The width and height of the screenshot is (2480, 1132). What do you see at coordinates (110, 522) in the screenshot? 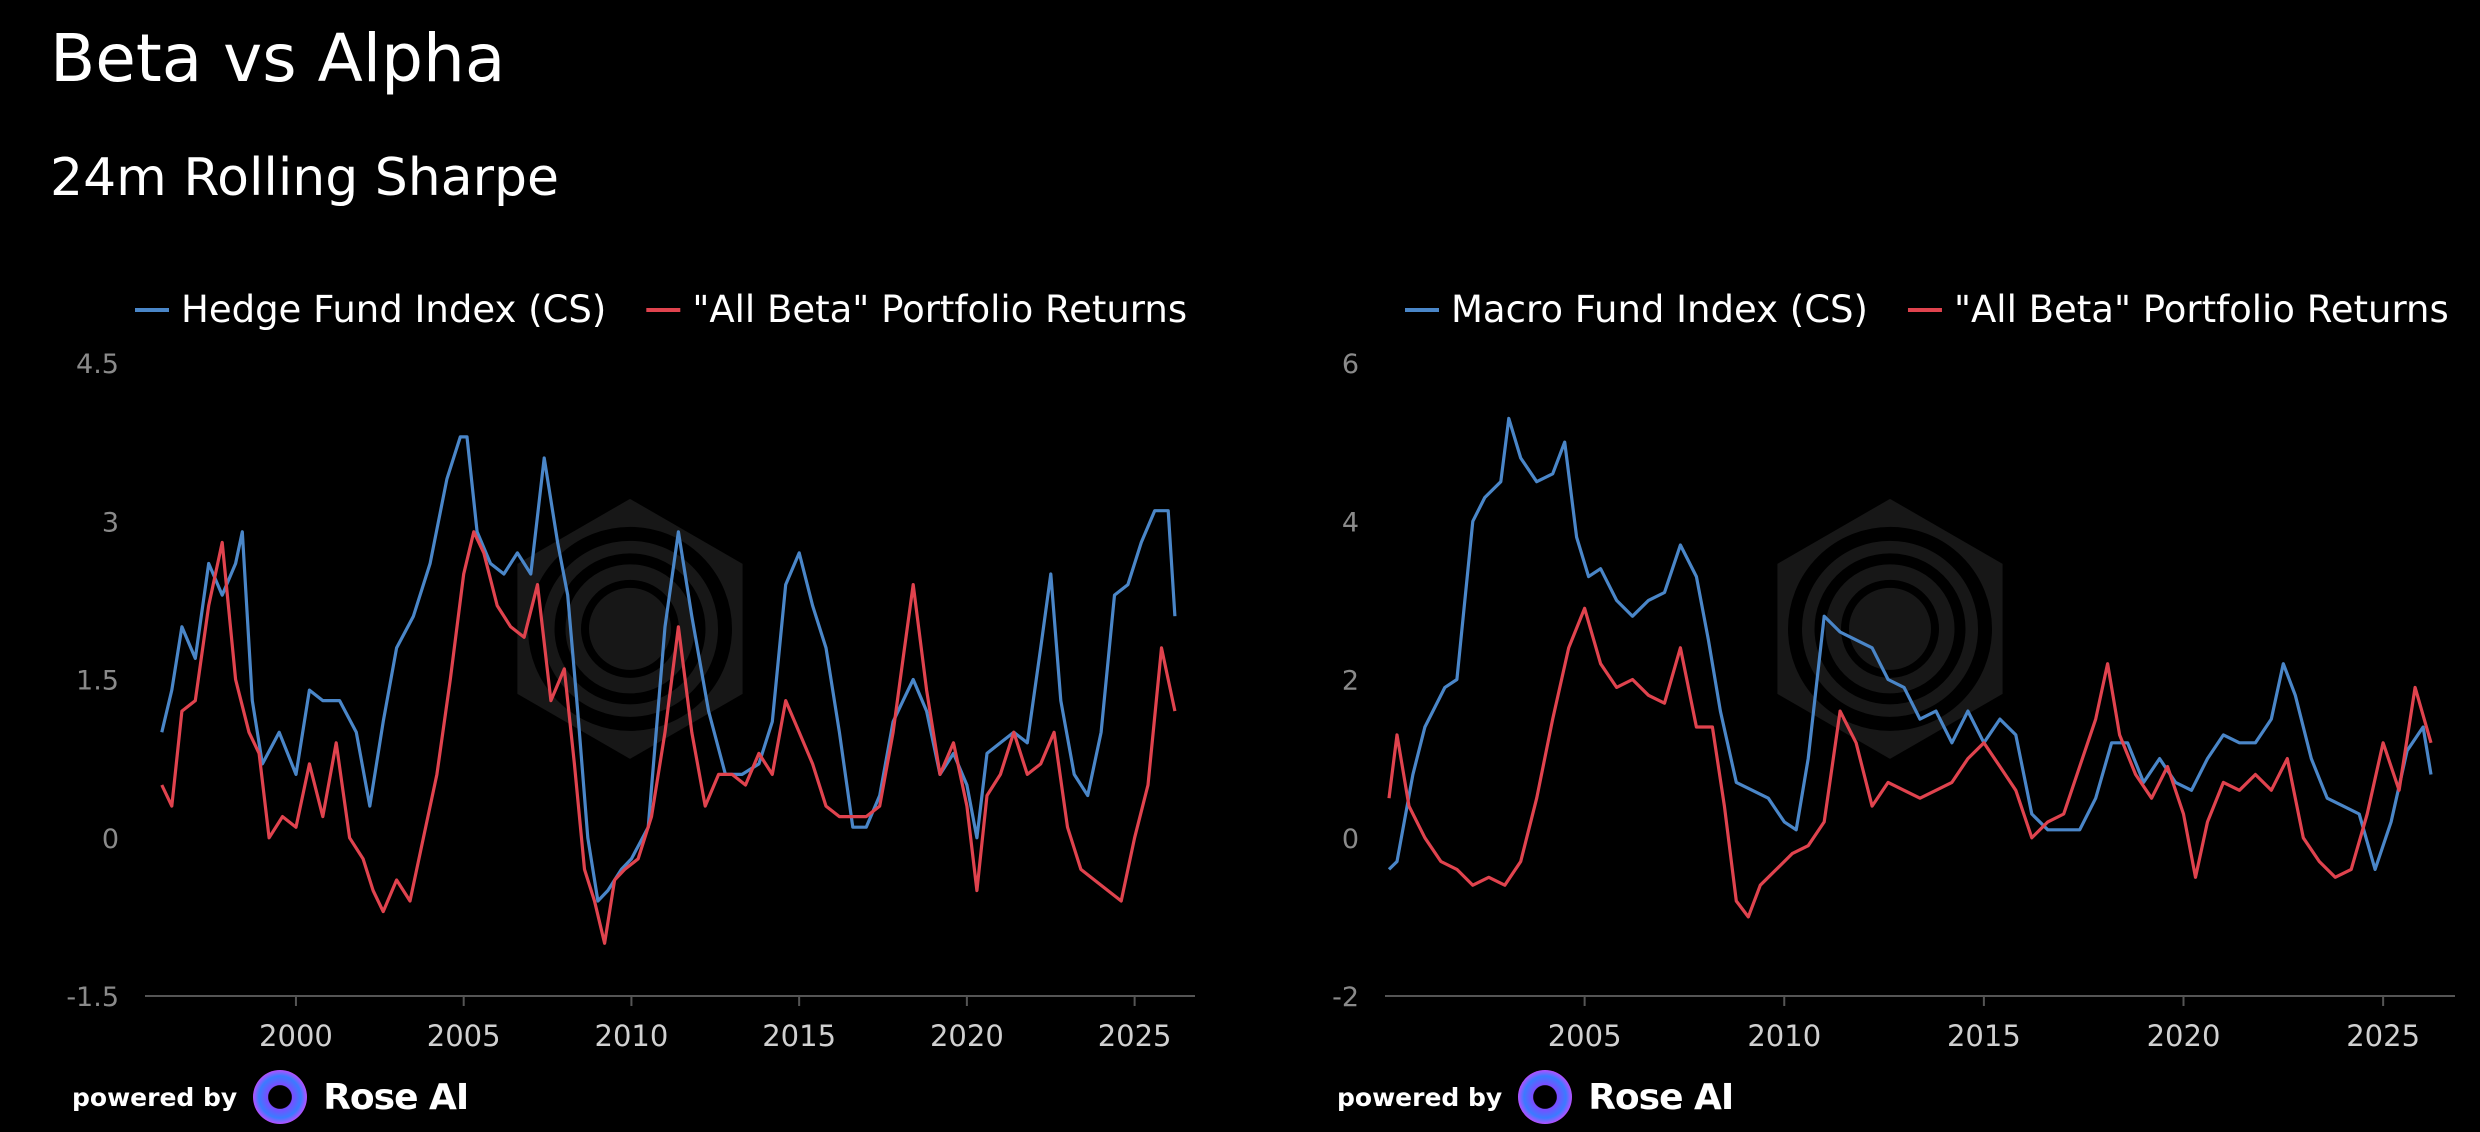
I see `y-tick-label: 3` at bounding box center [110, 522].